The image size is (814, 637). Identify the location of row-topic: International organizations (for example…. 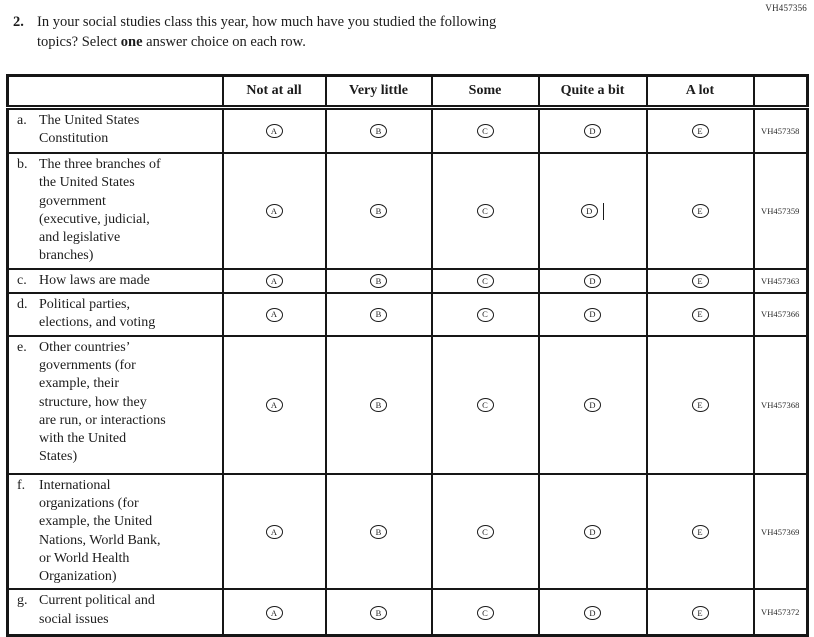
(100, 531).